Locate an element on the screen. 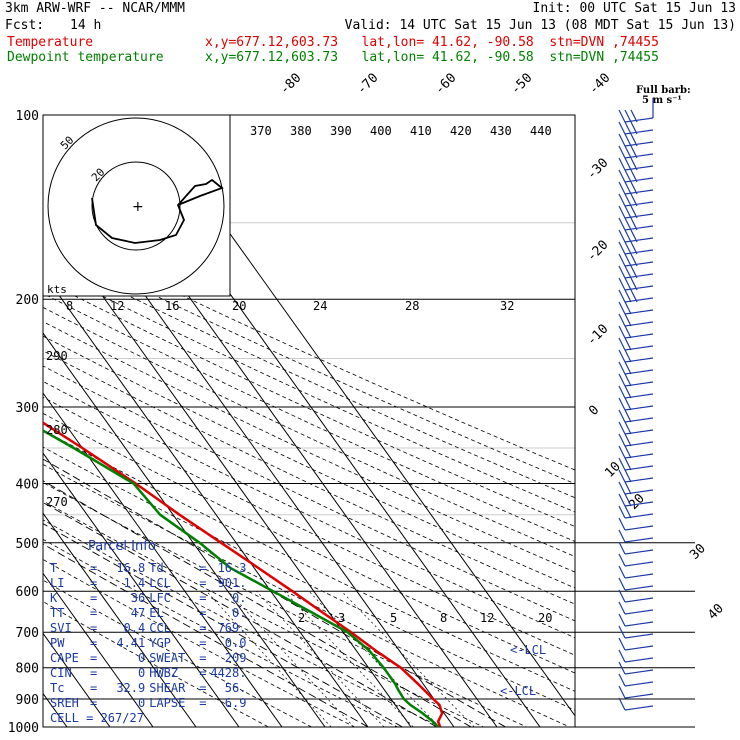 Image resolution: width=740 pixels, height=740 pixels. pressure-label: 1000 is located at coordinates (23, 728).